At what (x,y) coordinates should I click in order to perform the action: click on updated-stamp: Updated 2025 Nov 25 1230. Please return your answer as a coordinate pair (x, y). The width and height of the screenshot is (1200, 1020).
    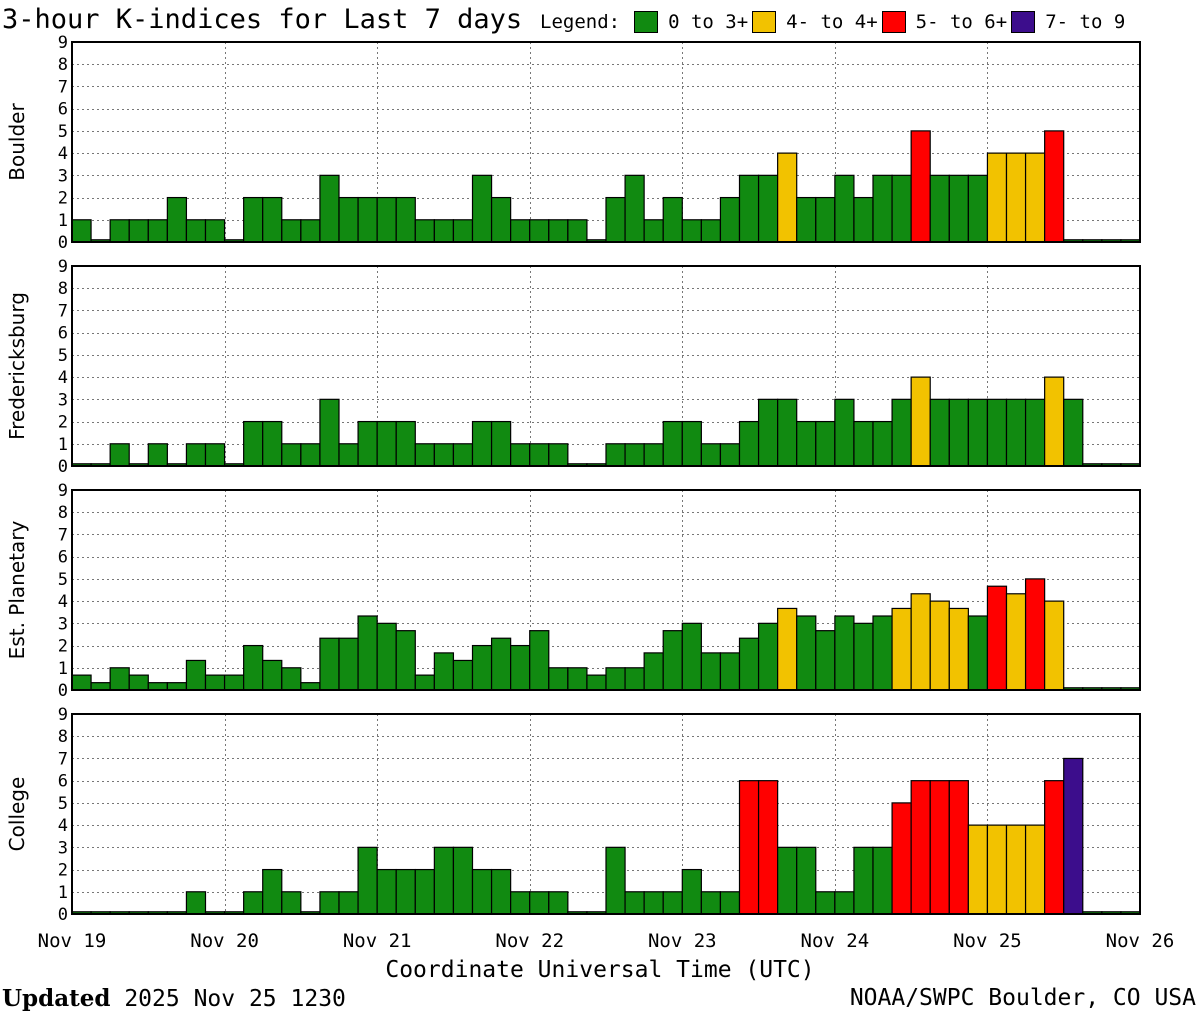
    Looking at the image, I should click on (174, 998).